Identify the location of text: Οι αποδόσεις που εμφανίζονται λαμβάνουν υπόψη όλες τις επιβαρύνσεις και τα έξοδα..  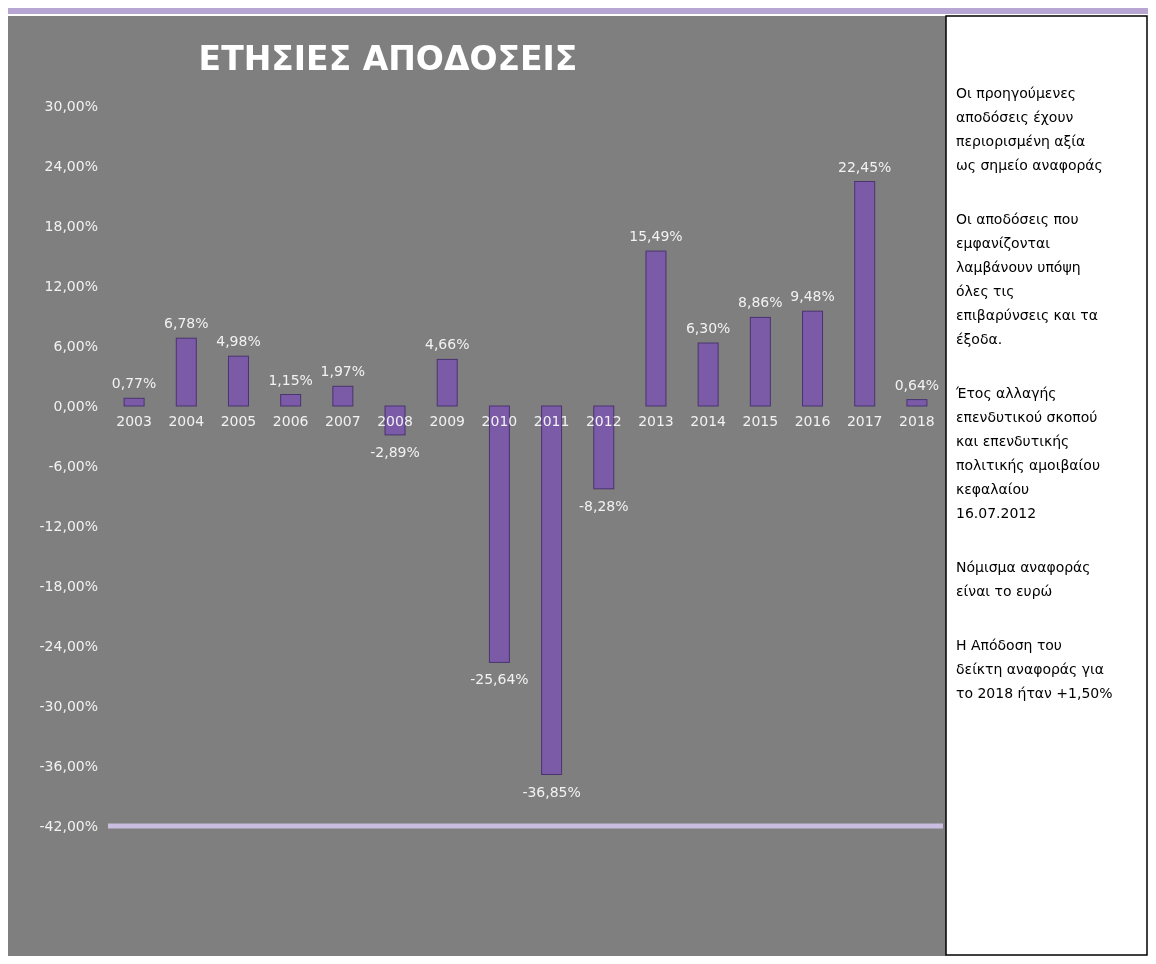
(1027, 279).